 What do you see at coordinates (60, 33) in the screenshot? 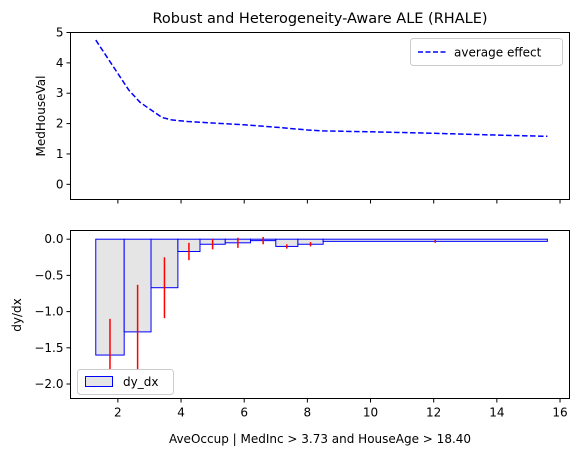
I see `top-y-tick-label: 5` at bounding box center [60, 33].